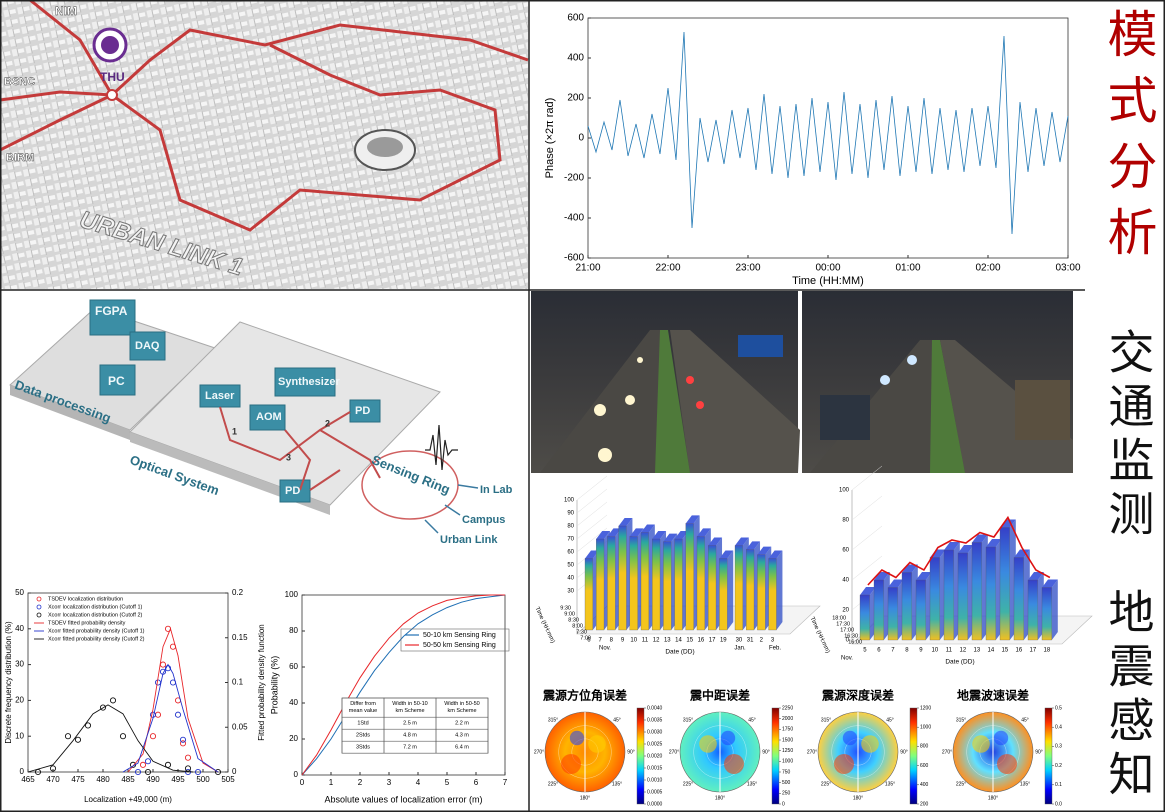 The height and width of the screenshot is (812, 1165). What do you see at coordinates (730, 590) in the screenshot?
I see `bar-side` at bounding box center [730, 590].